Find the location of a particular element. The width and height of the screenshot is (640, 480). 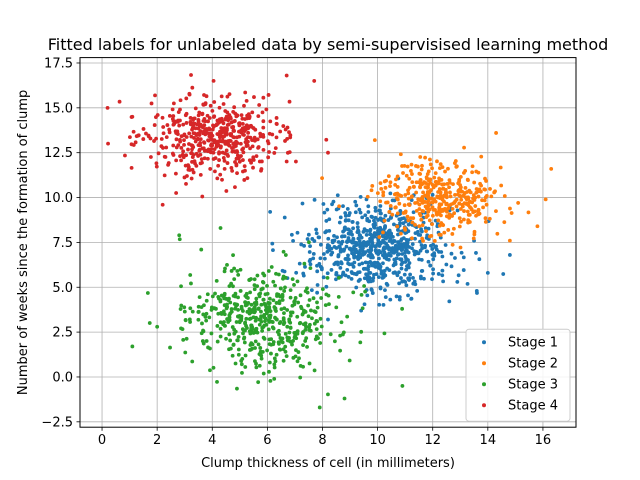

x-tick-label: 12 is located at coordinates (432, 440).